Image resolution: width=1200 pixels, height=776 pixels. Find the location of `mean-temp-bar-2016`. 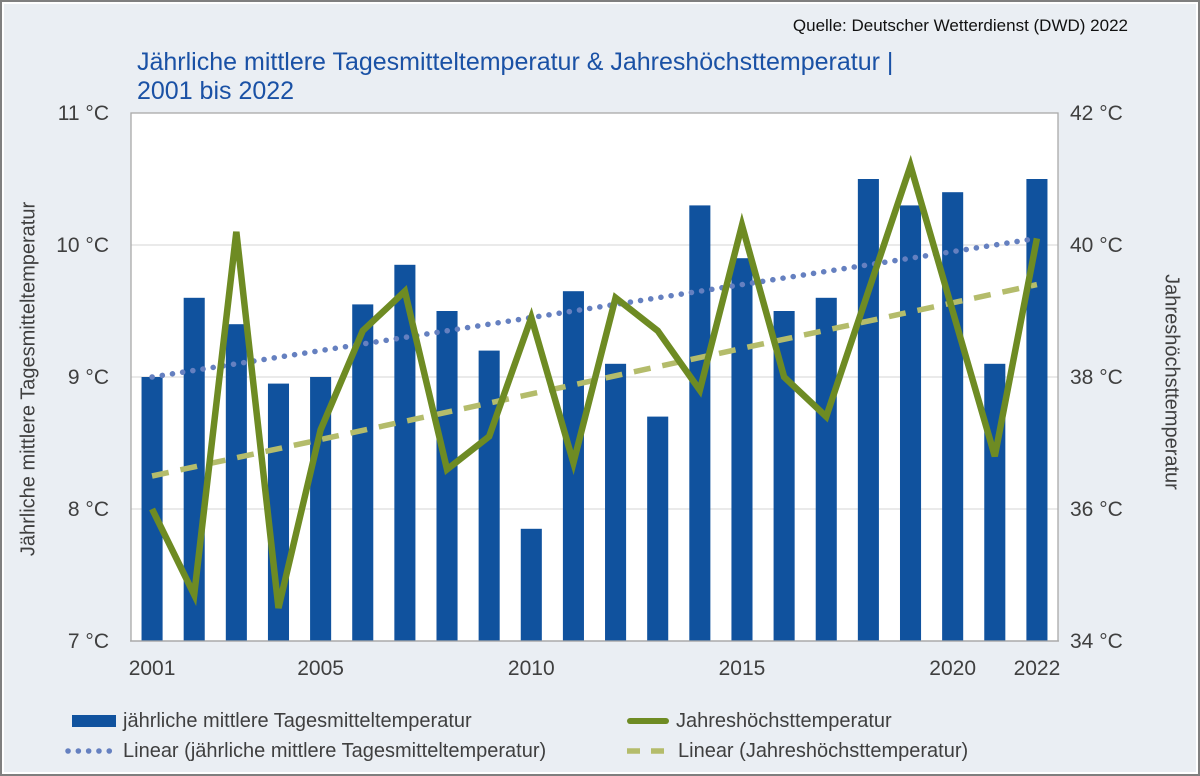

mean-temp-bar-2016 is located at coordinates (784, 476).